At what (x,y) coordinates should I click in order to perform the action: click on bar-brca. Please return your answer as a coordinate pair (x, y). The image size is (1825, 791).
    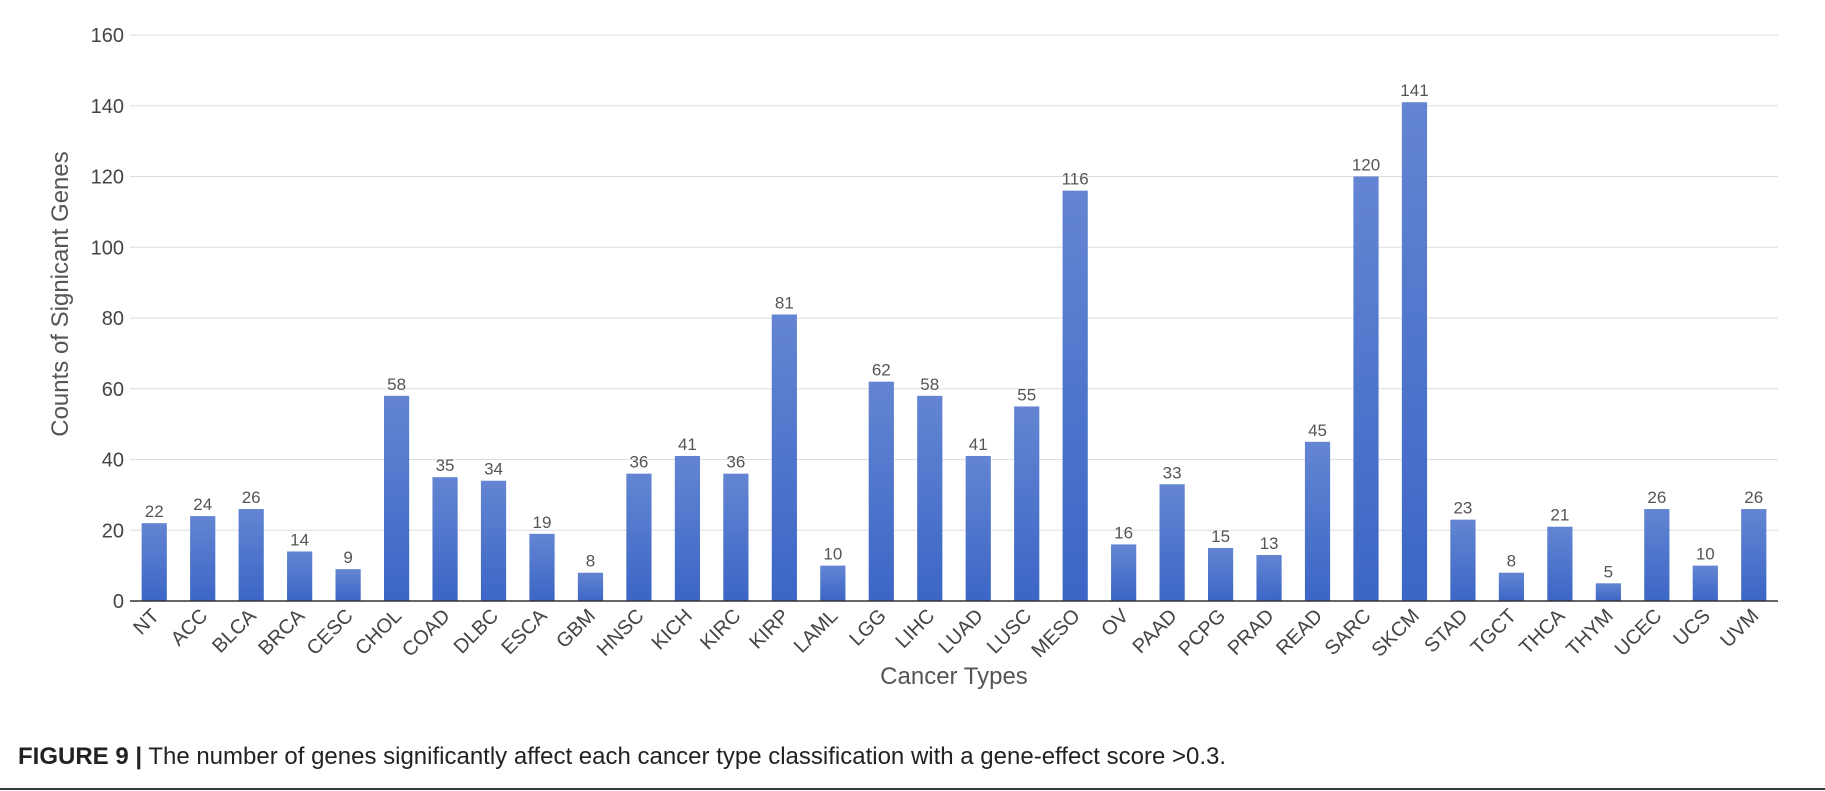
    Looking at the image, I should click on (300, 576).